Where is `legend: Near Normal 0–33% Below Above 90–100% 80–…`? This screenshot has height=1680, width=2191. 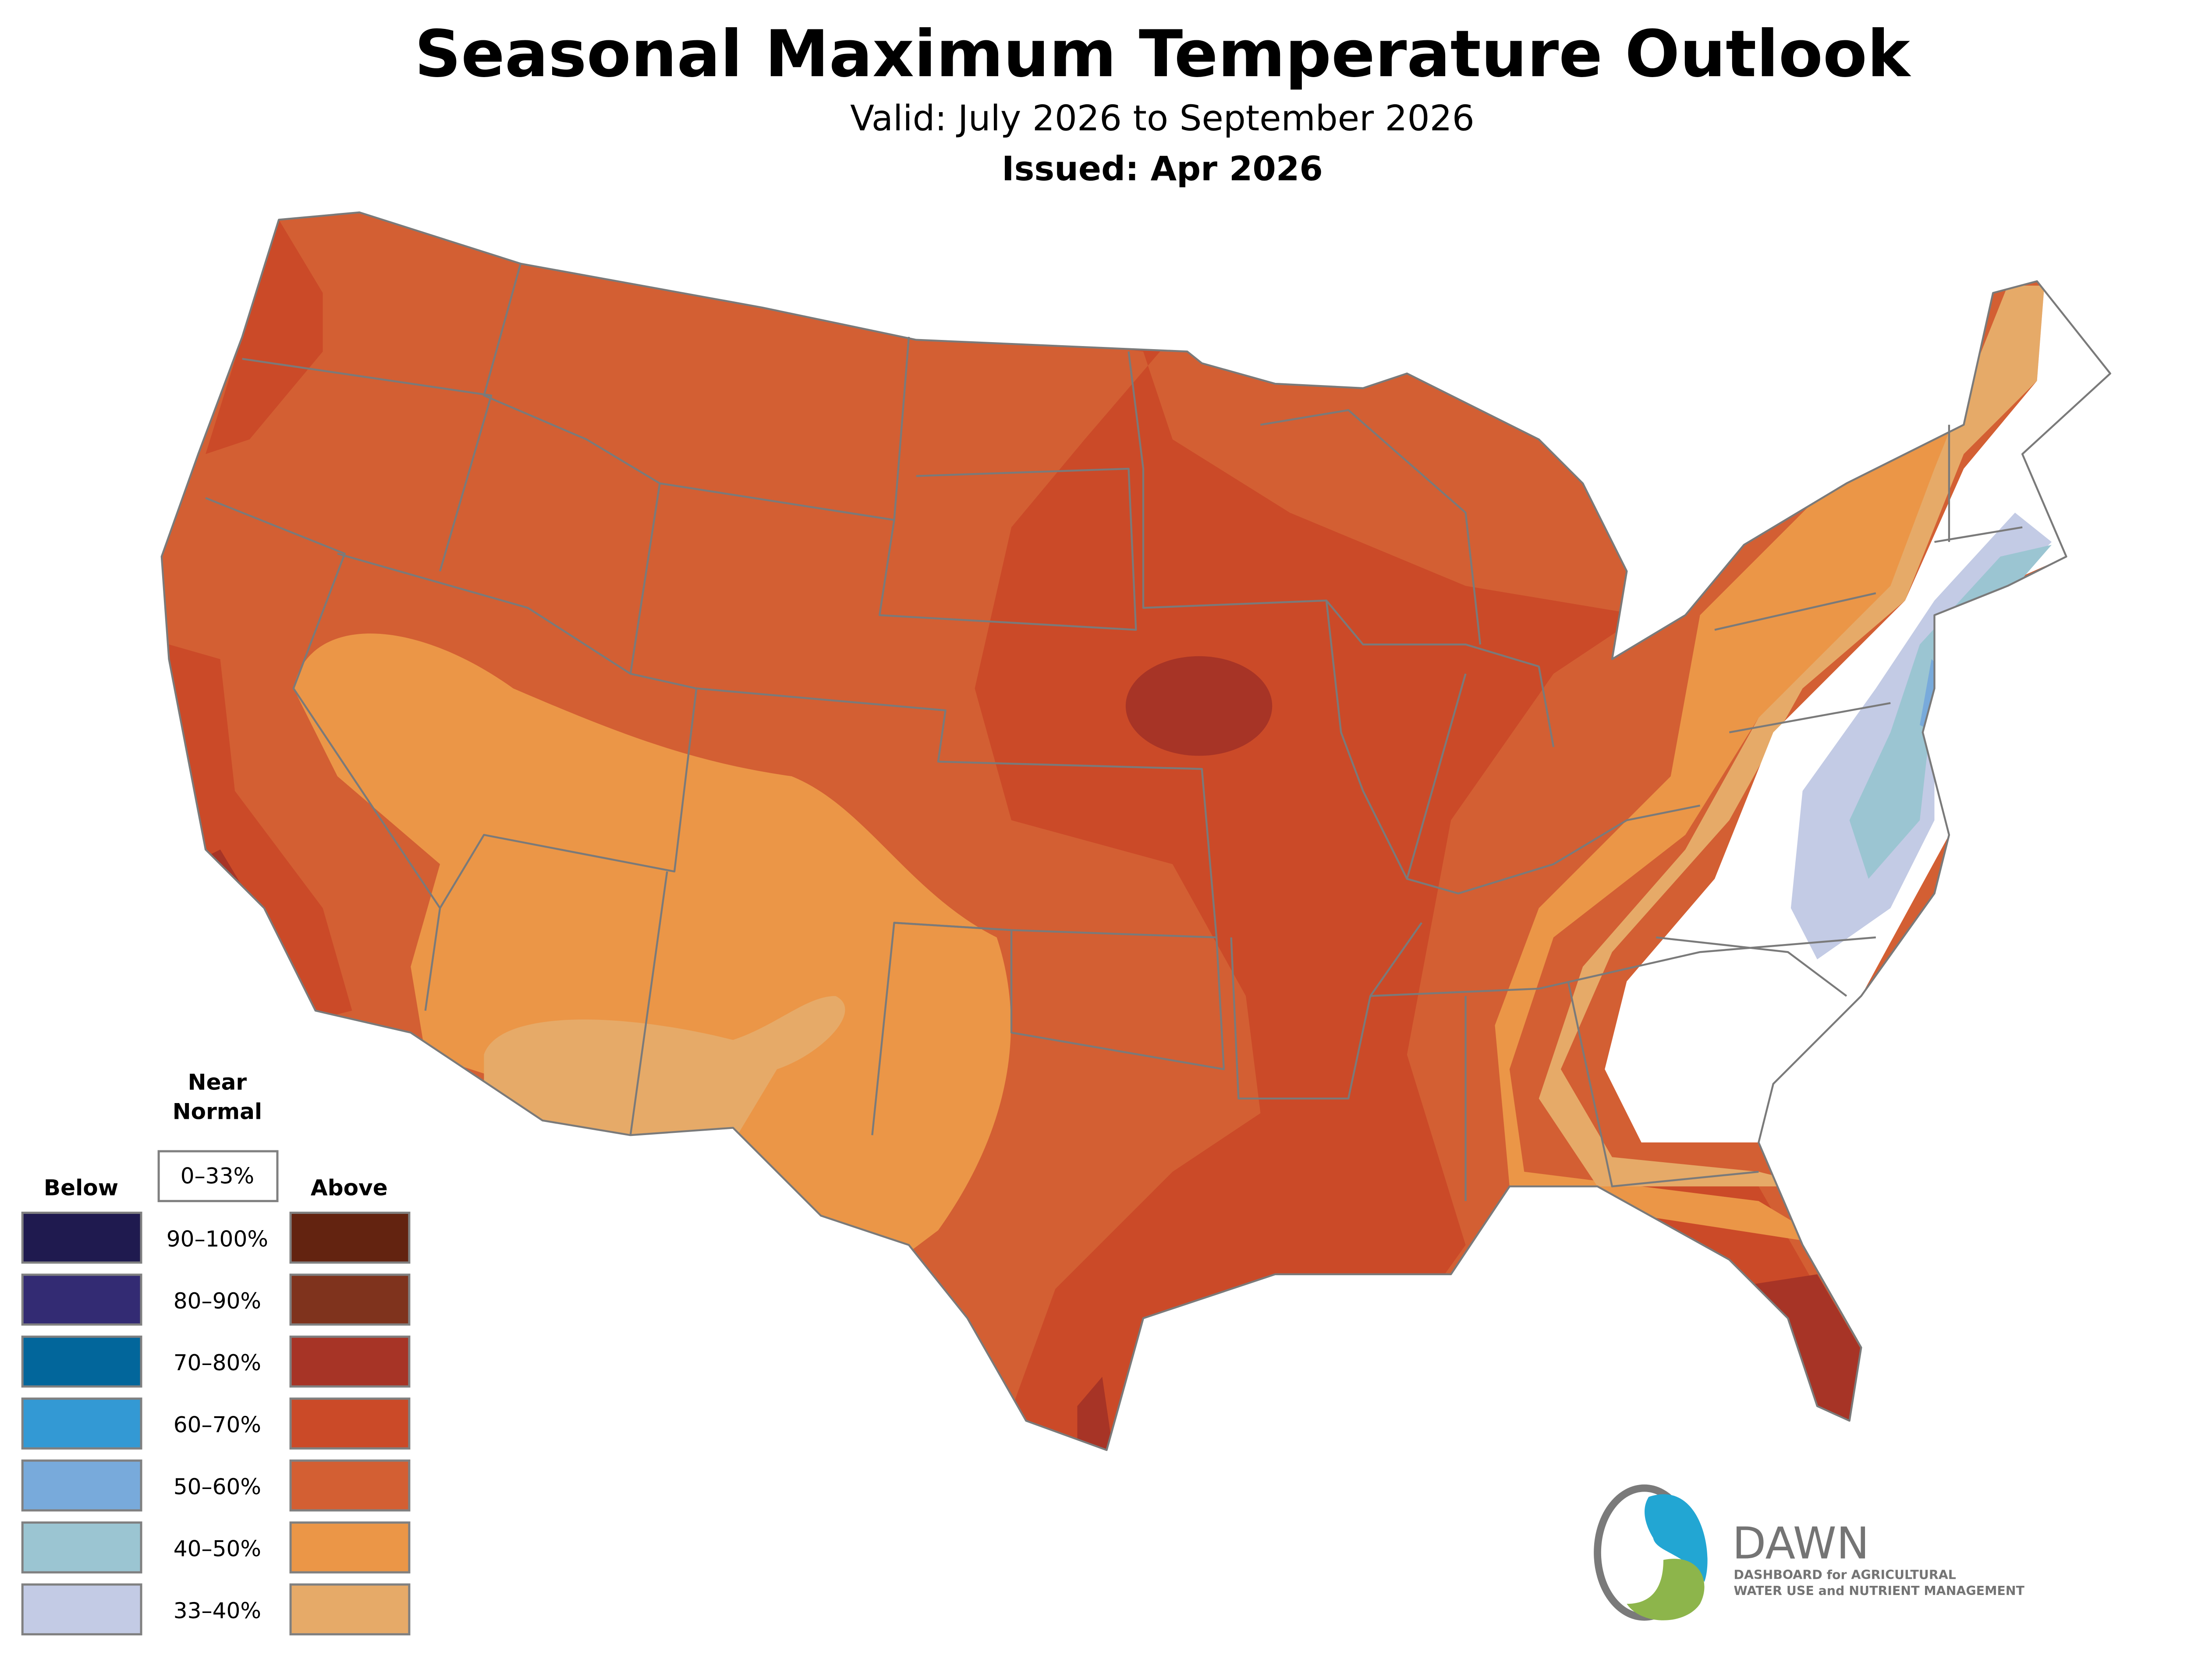 legend: Near Normal 0–33% Below Above 90–100% 80–… is located at coordinates (216, 1352).